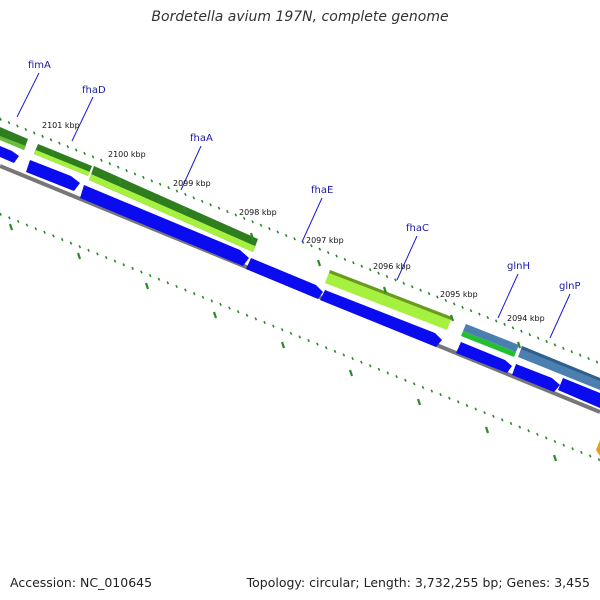 Image resolution: width=600 pixels, height=600 pixels. I want to click on accession-label: Accession: NC_010645, so click(81, 582).